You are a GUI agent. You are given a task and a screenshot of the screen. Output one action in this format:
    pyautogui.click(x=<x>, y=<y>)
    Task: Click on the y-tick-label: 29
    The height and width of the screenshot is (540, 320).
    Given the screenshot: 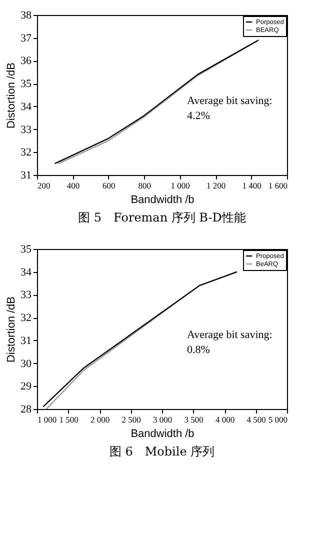 What is the action you would take?
    pyautogui.click(x=26, y=386)
    